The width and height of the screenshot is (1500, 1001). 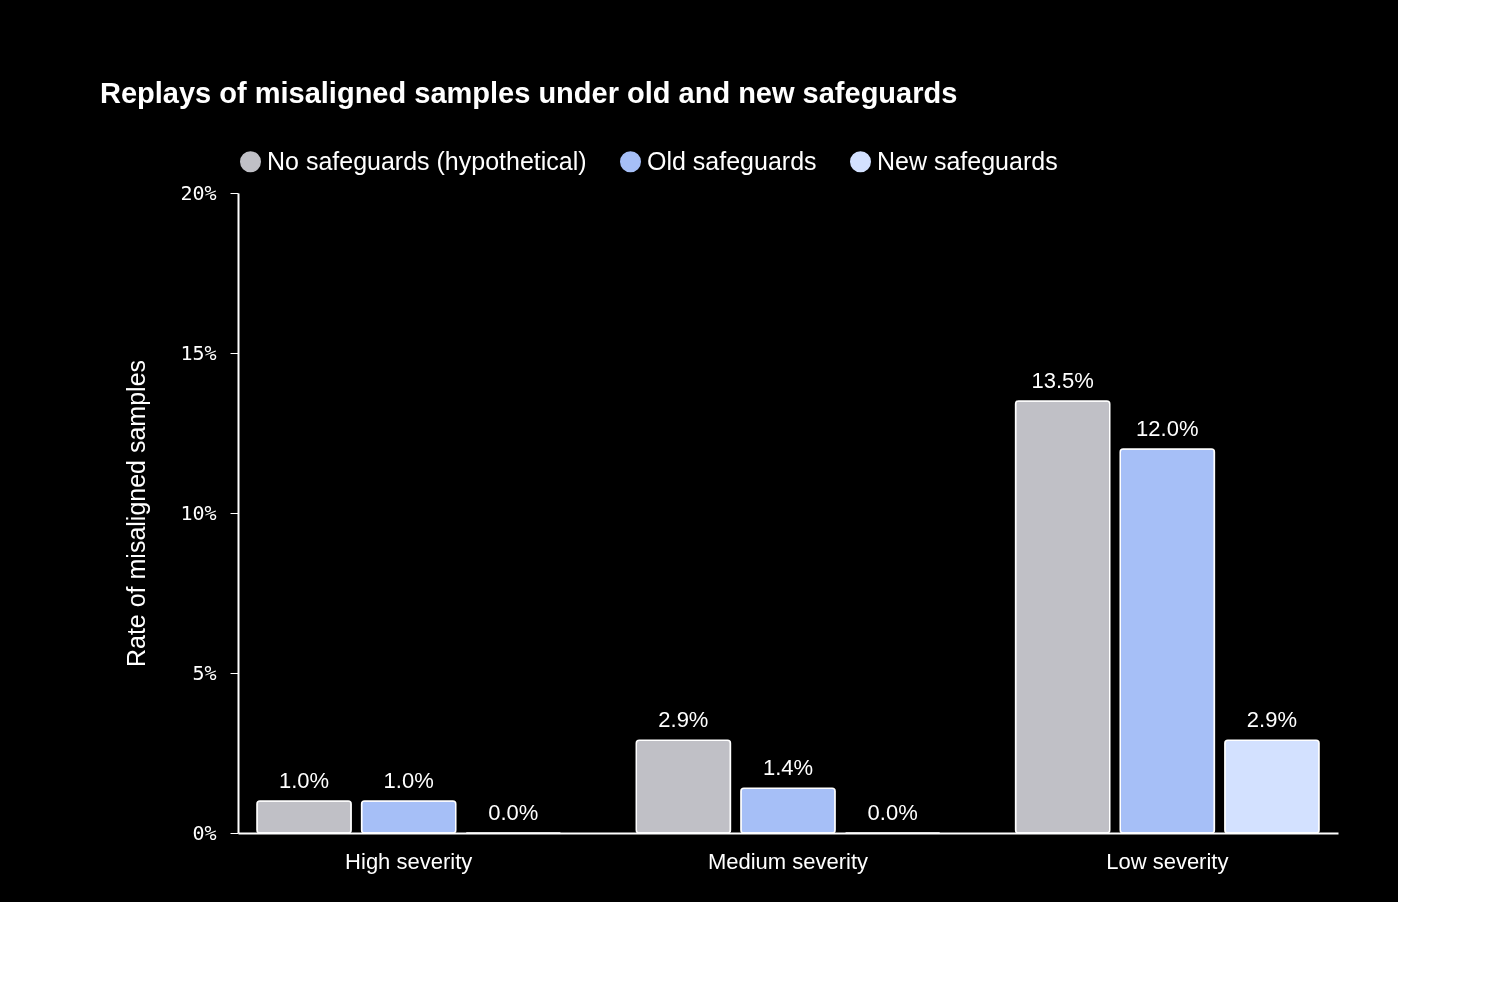 What do you see at coordinates (198, 352) in the screenshot?
I see `y-tick-label: 15%` at bounding box center [198, 352].